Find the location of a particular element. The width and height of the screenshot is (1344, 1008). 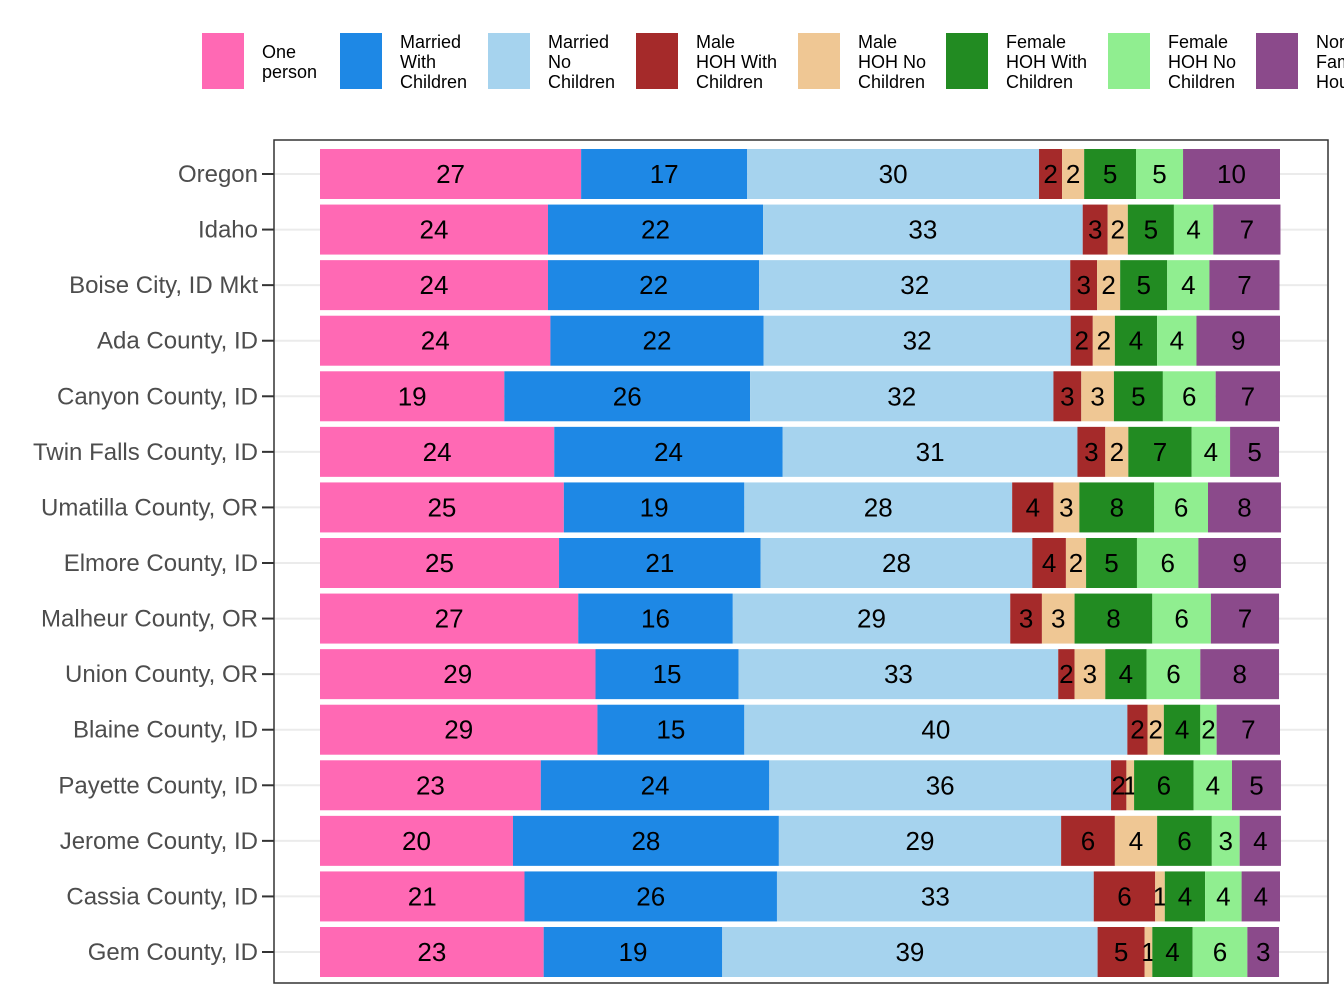

legend-label: Married No Children is located at coordinates (581, 62).